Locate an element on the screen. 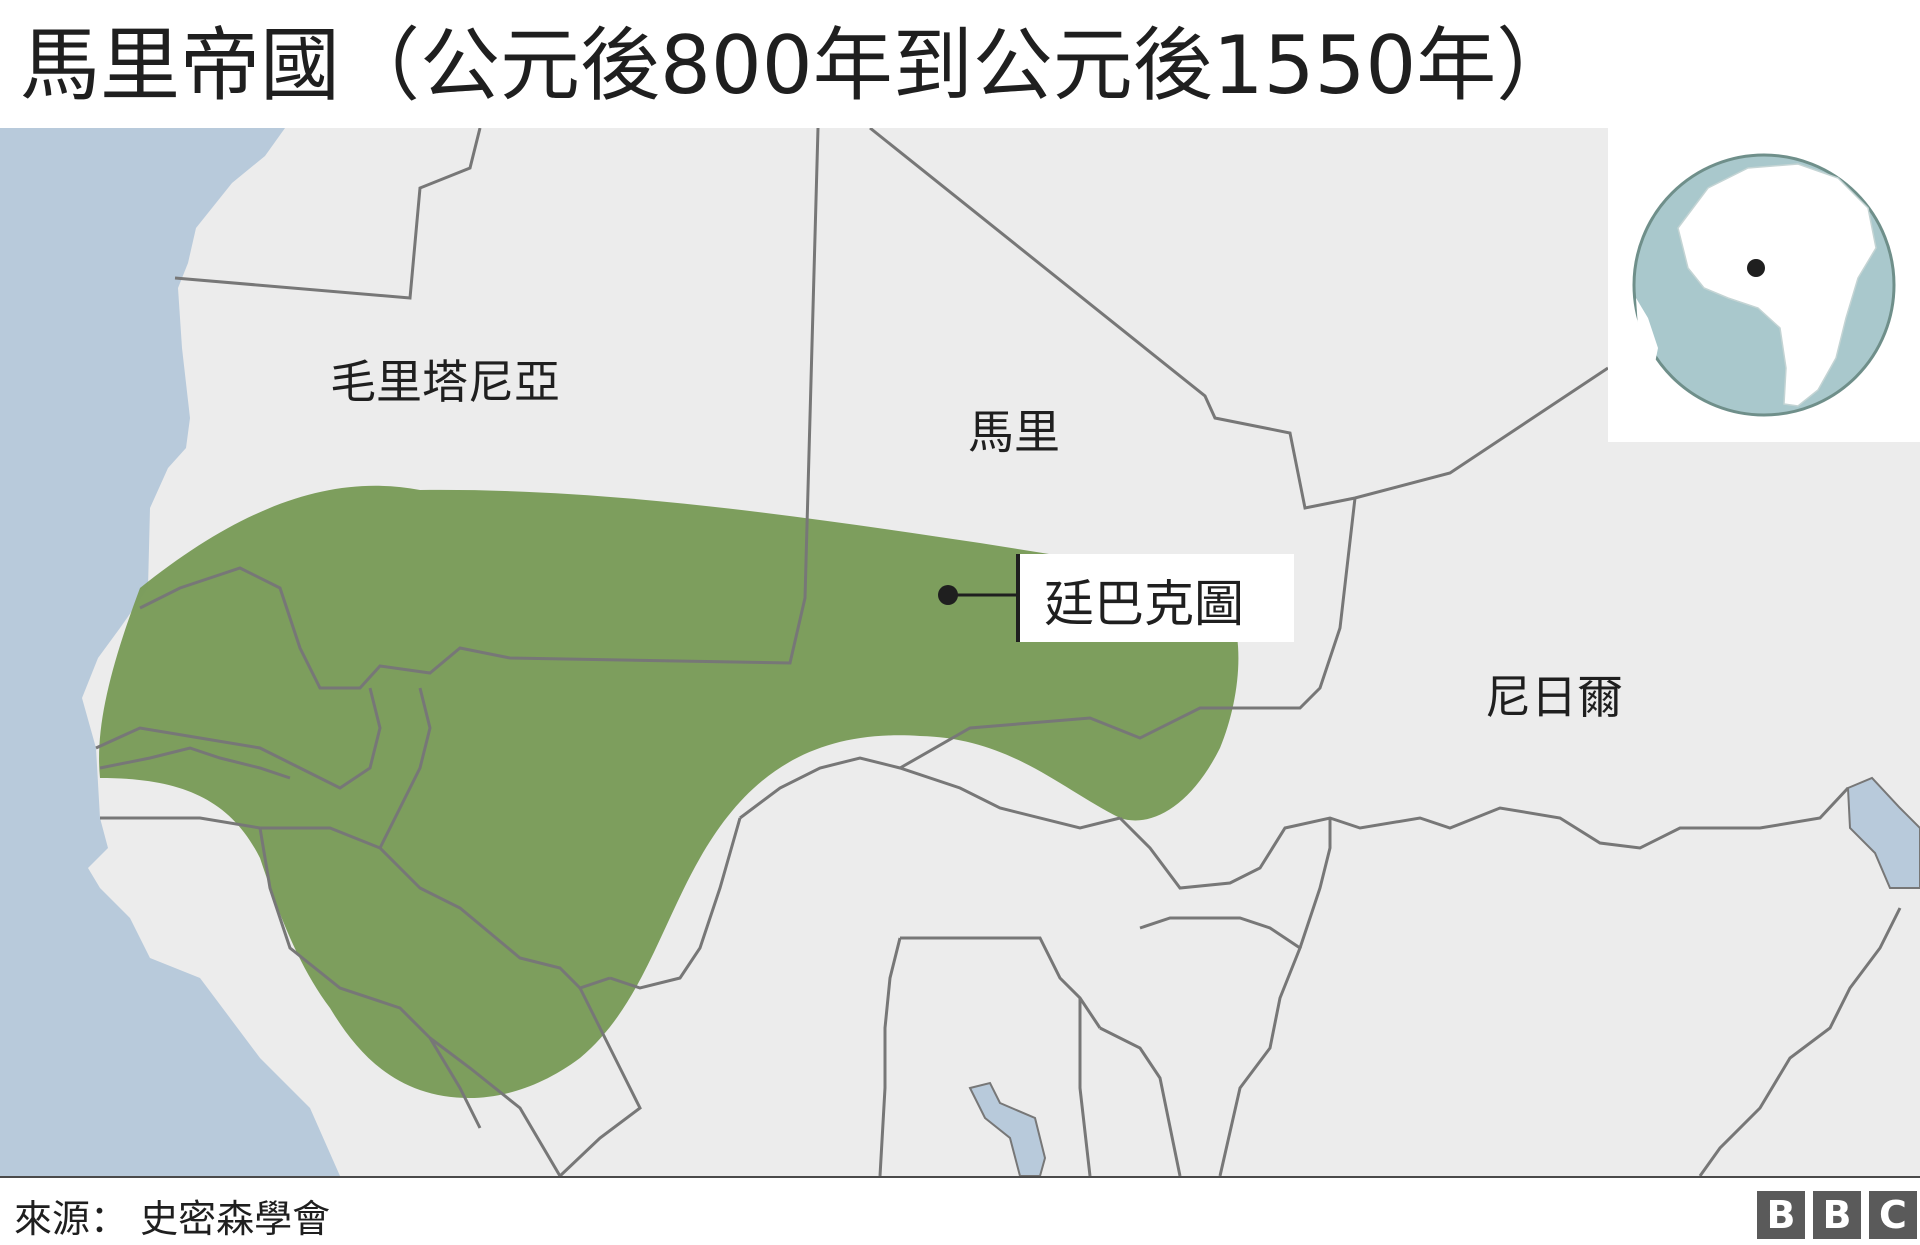 The width and height of the screenshot is (1920, 1245). label-mali: 馬里 is located at coordinates (1014, 432).